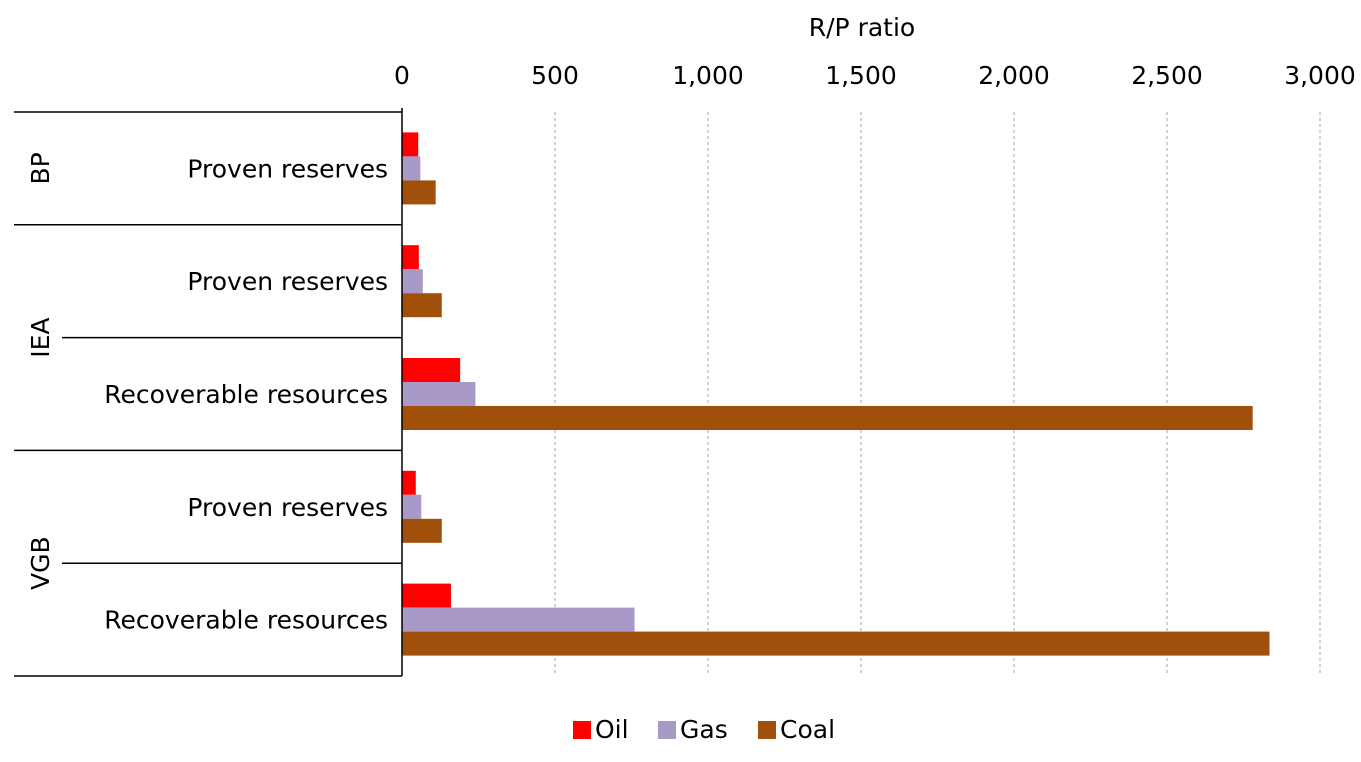 Image resolution: width=1361 pixels, height=762 pixels. Describe the element at coordinates (708, 75) in the screenshot. I see `x-tick-label-1-000: 1,000` at that location.